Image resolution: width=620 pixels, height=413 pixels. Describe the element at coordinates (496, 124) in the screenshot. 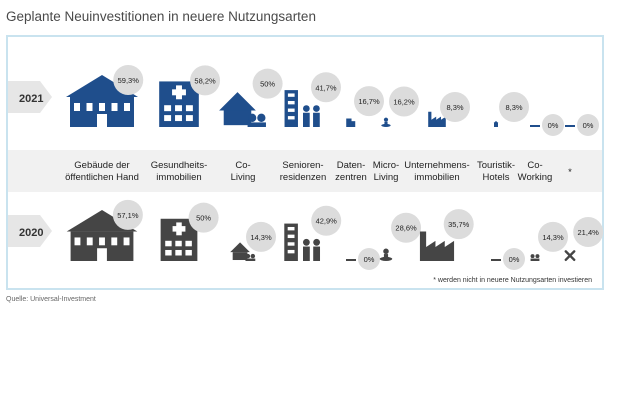

I see `hotel-icon` at that location.